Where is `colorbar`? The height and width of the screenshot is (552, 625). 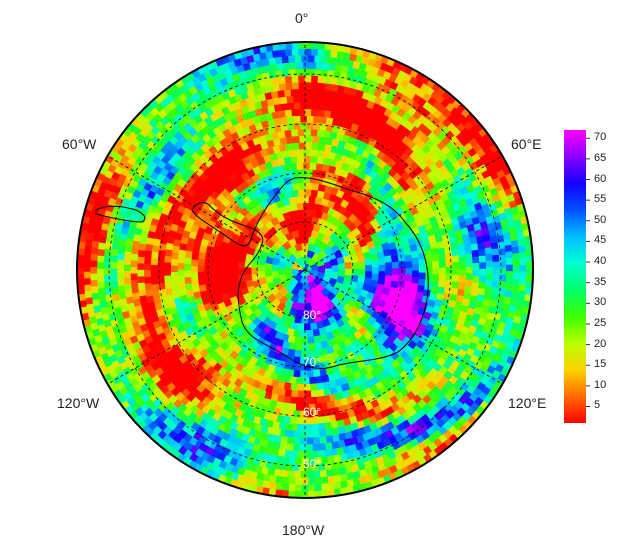 colorbar is located at coordinates (575, 276).